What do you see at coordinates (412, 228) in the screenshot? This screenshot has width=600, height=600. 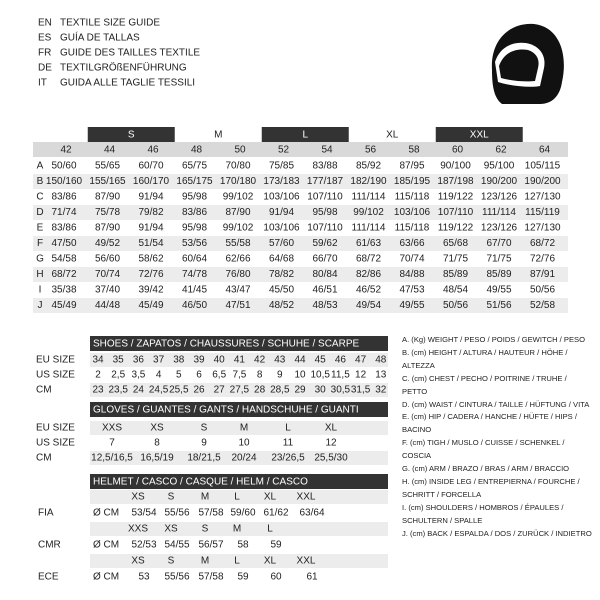 I see `measure-cell: 115/118` at bounding box center [412, 228].